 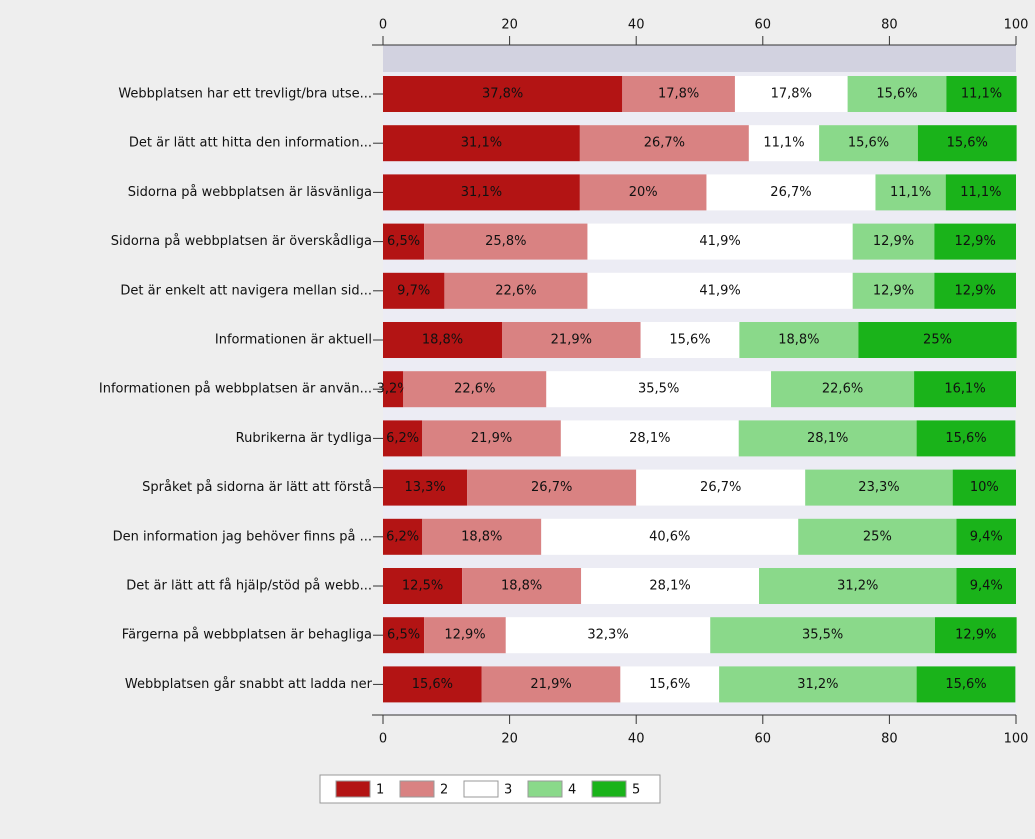 I want to click on value-label: 25,8%, so click(x=505, y=241).